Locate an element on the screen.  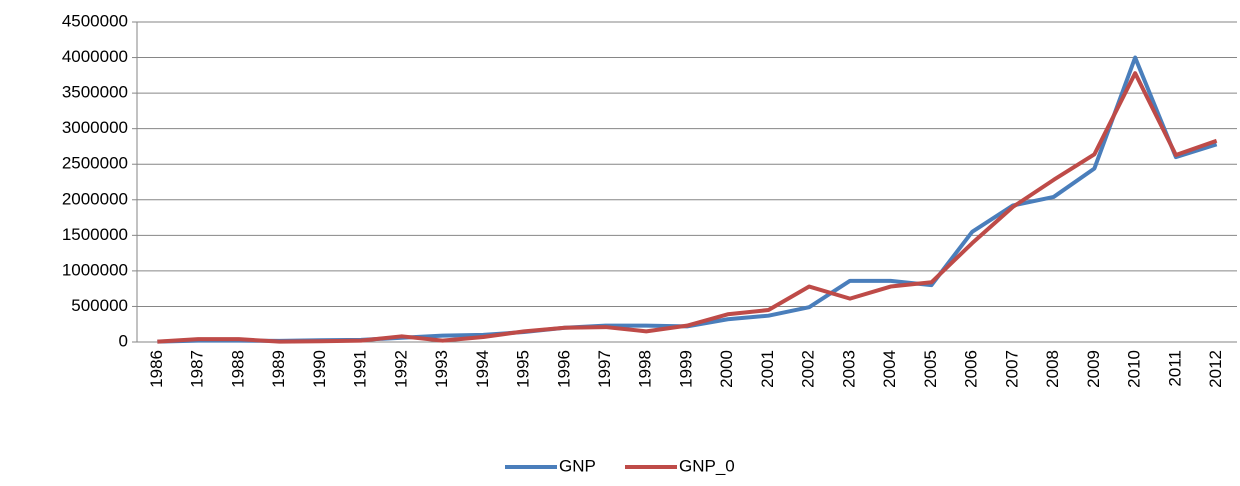
x-tick-label: 2006 is located at coordinates (971, 369).